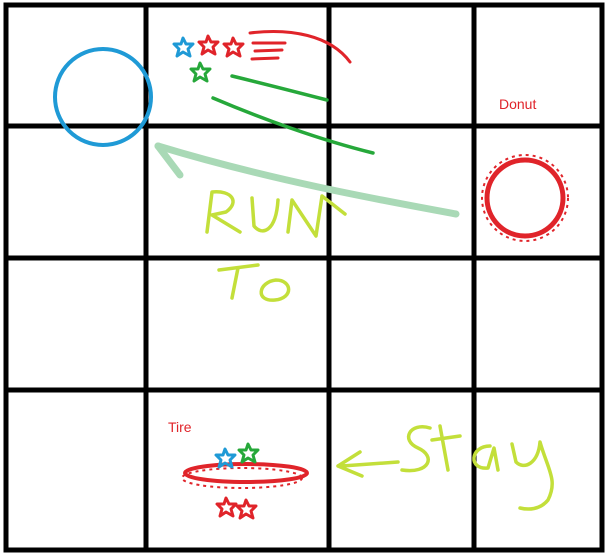 This screenshot has height=554, width=606. I want to click on red-speed-lines-icon, so click(300, 47).